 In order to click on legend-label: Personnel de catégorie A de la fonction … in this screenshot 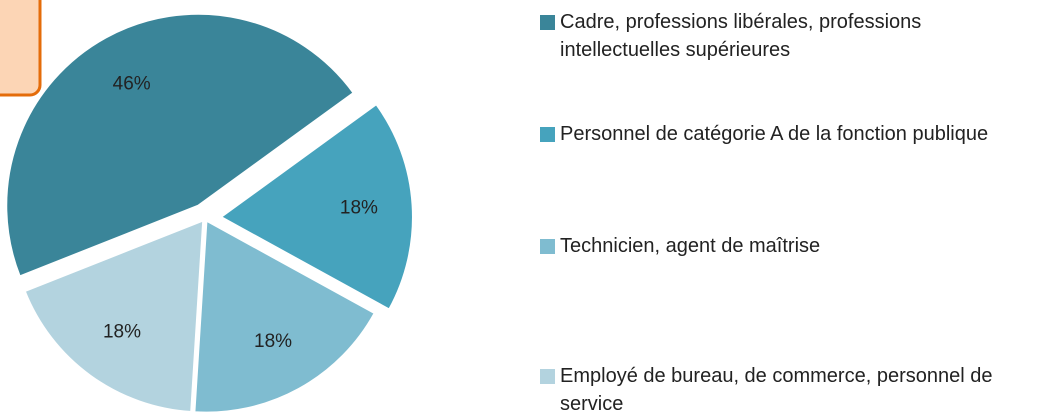, I will do `click(774, 134)`.